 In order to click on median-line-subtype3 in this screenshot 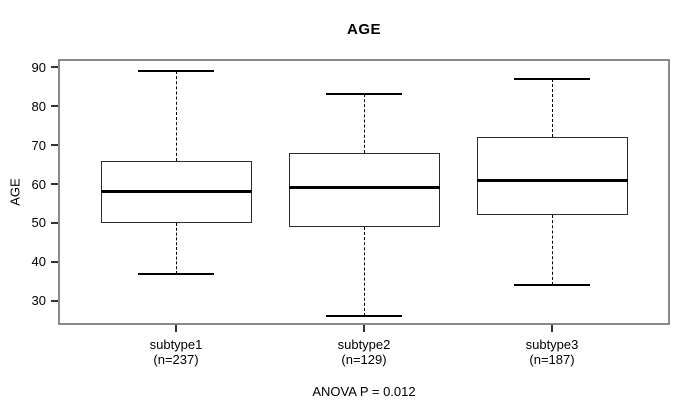, I will do `click(552, 180)`.